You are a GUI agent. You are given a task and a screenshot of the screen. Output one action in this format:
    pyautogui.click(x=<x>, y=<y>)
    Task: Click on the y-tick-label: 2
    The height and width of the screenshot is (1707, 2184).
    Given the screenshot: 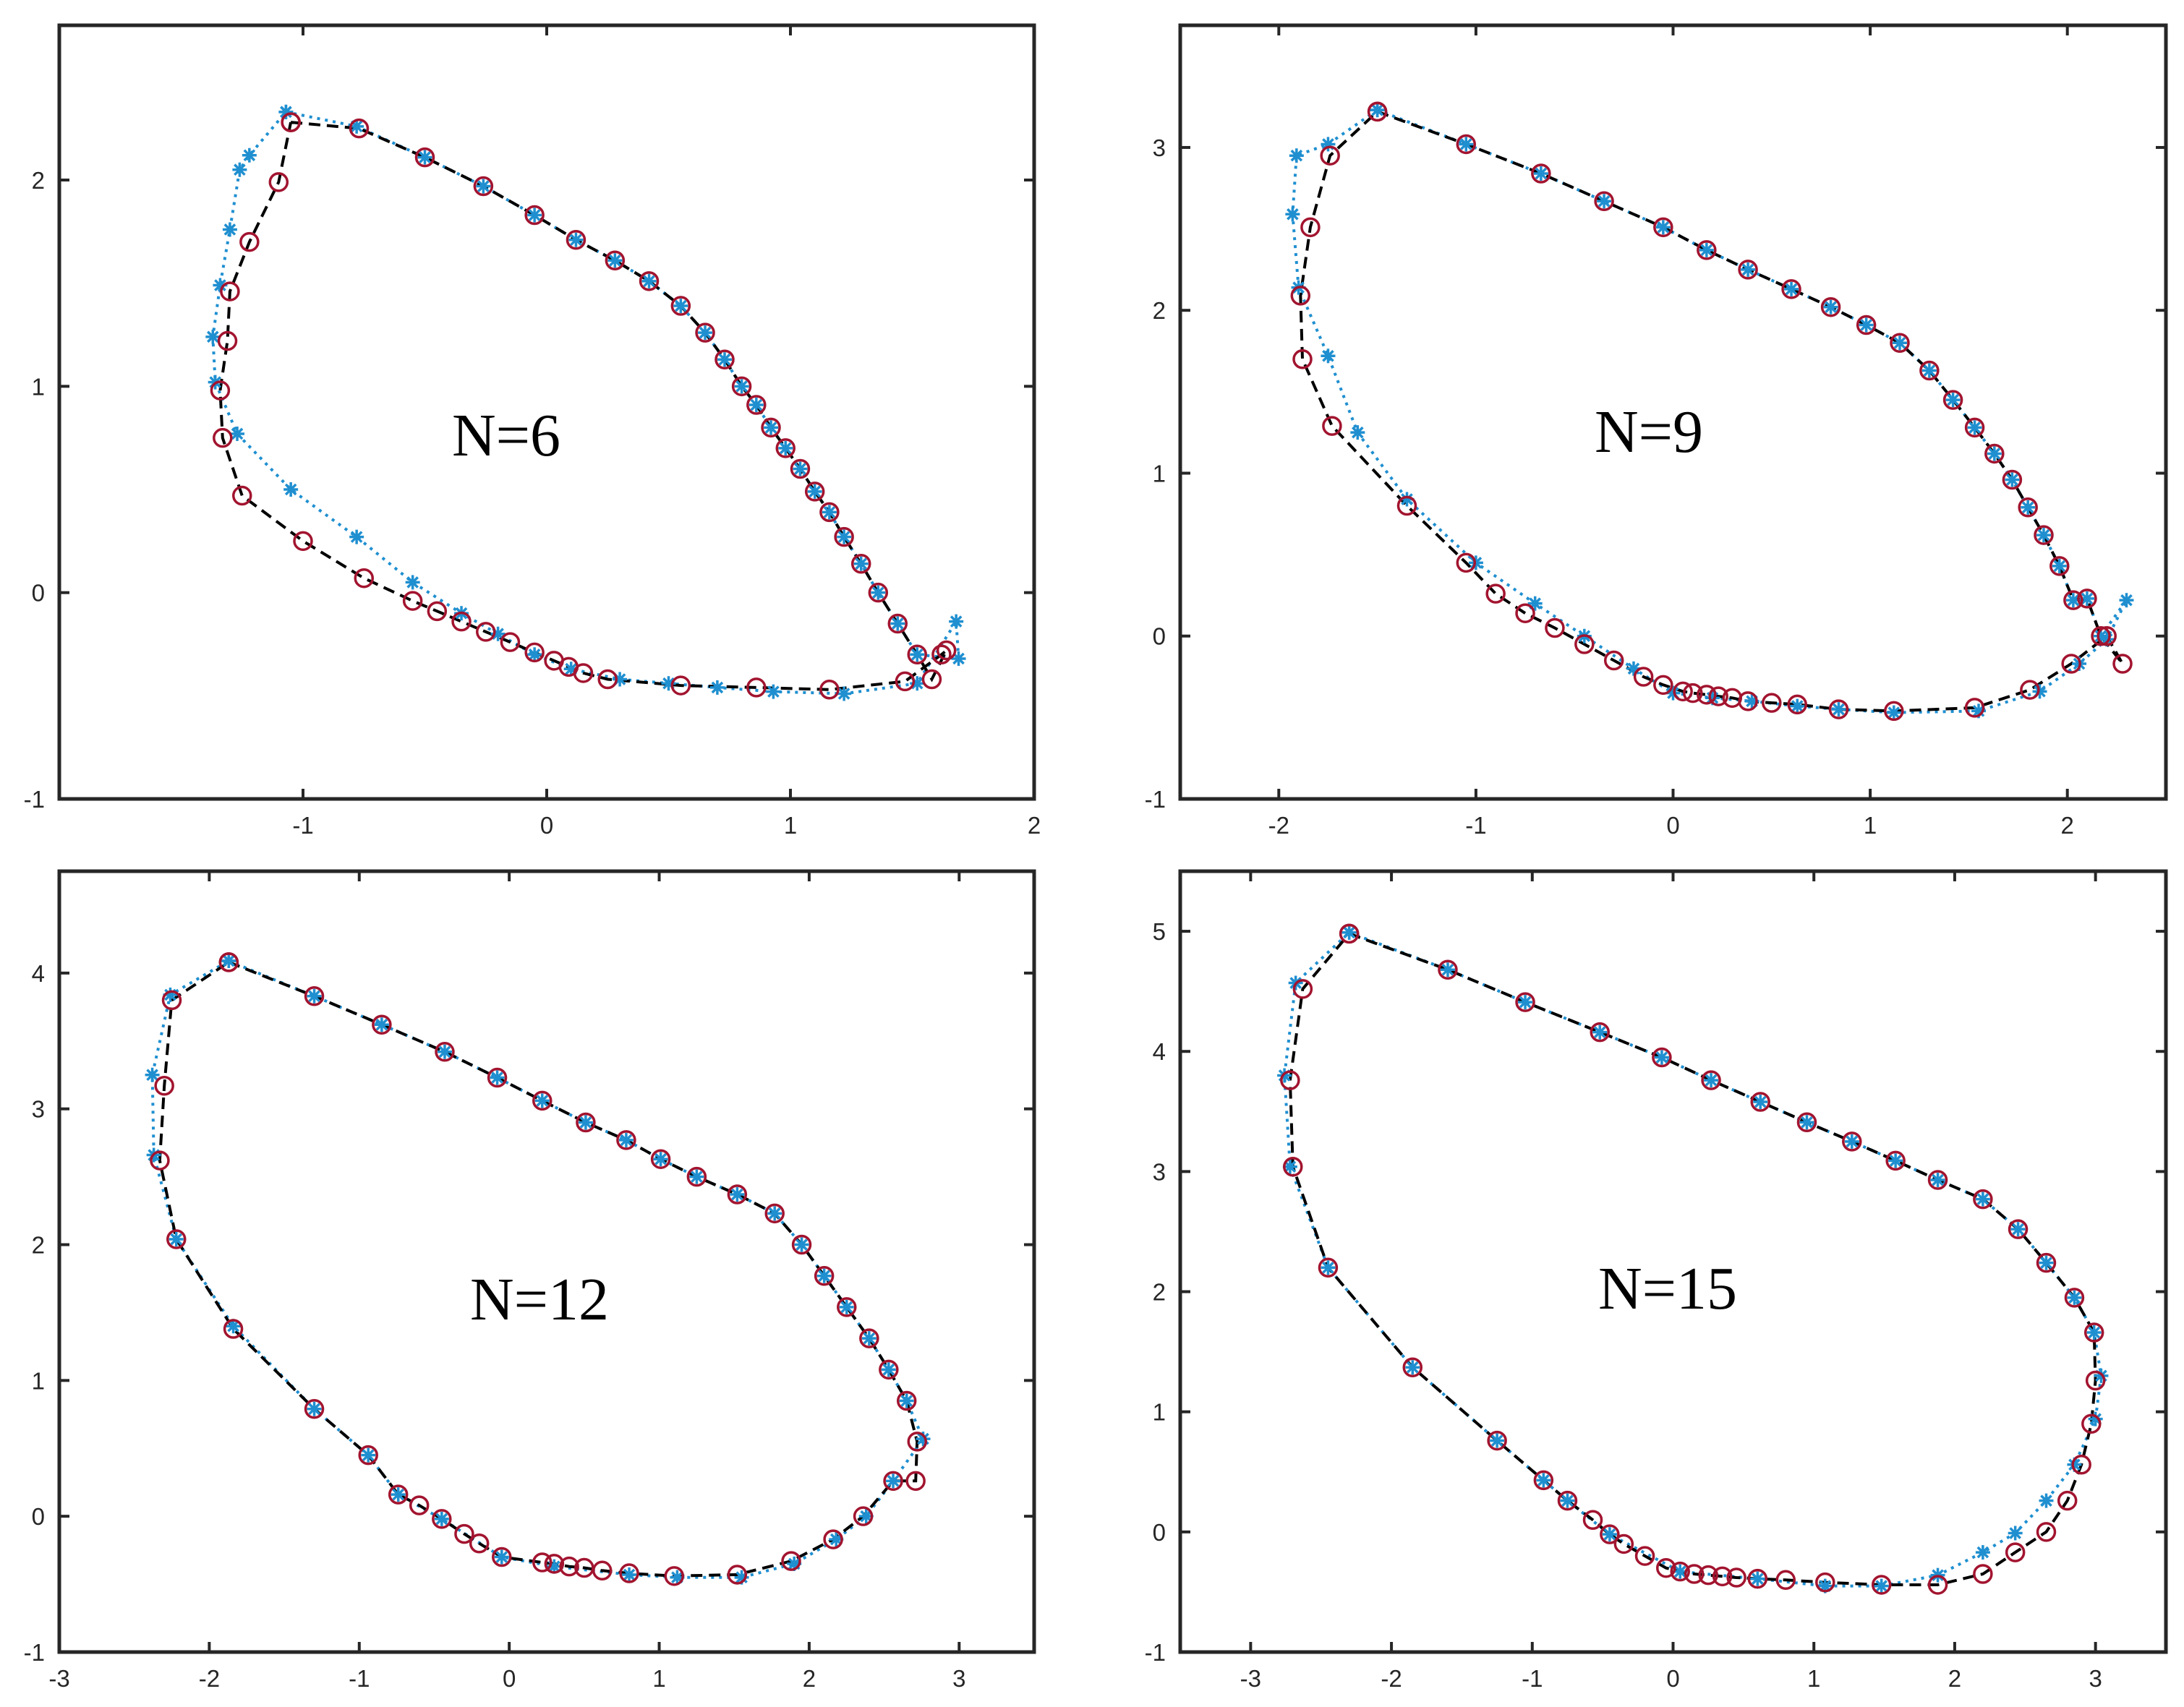 What is the action you would take?
    pyautogui.click(x=38, y=180)
    